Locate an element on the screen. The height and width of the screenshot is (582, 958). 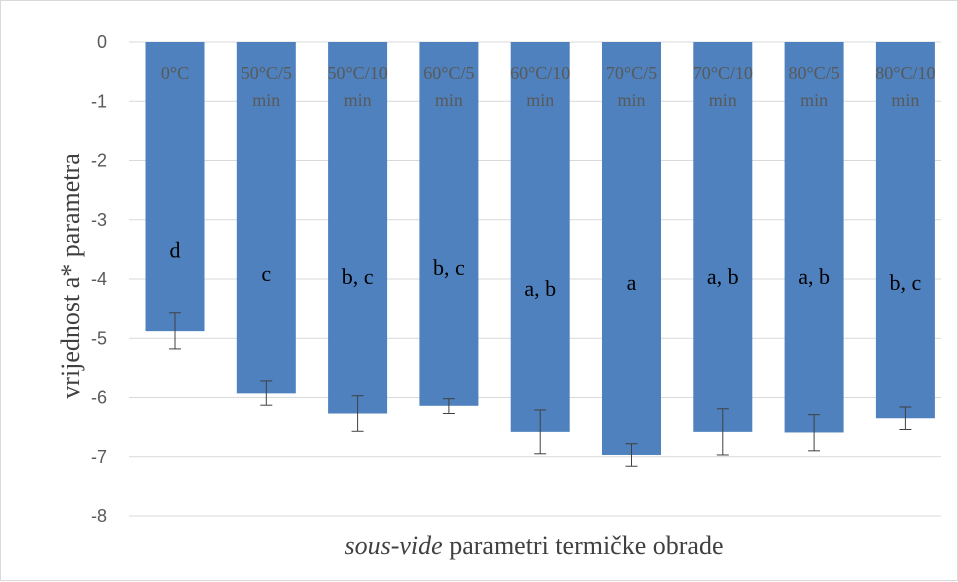
y-axis-title: vrijednost a* parametra is located at coordinates (70, 276).